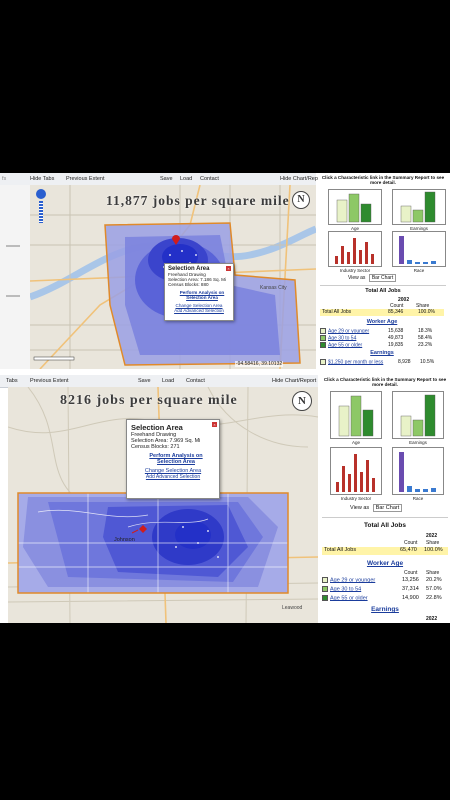 The image size is (450, 800). I want to click on place-label: Johnson, so click(124, 540).